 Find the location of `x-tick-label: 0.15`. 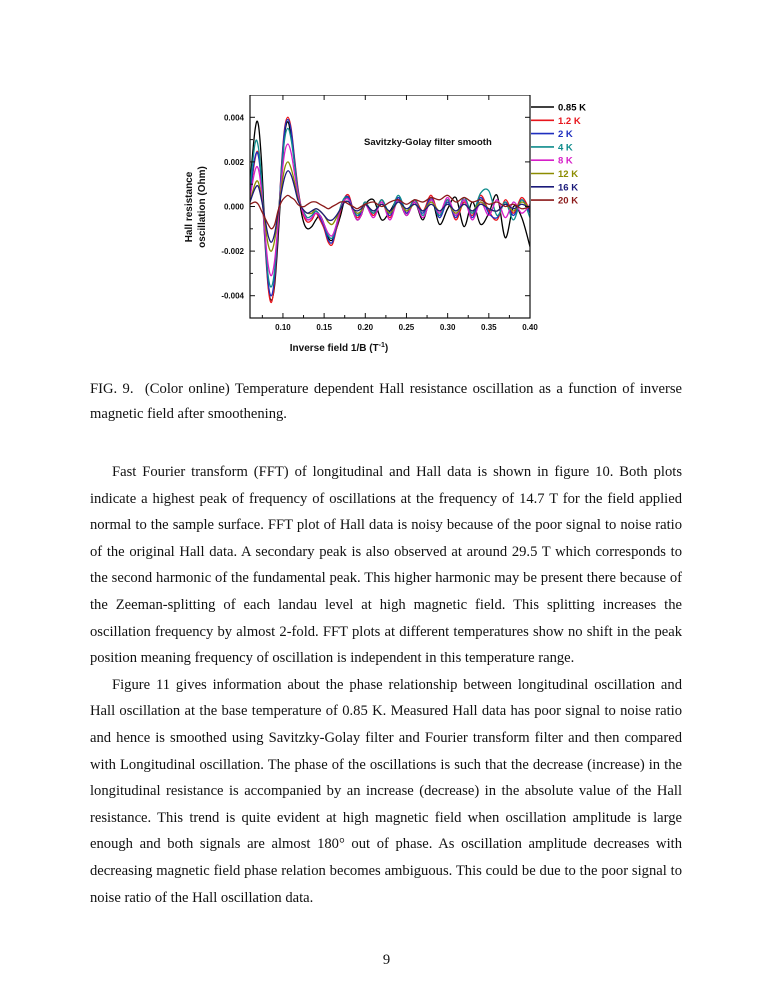

x-tick-label: 0.15 is located at coordinates (324, 327).